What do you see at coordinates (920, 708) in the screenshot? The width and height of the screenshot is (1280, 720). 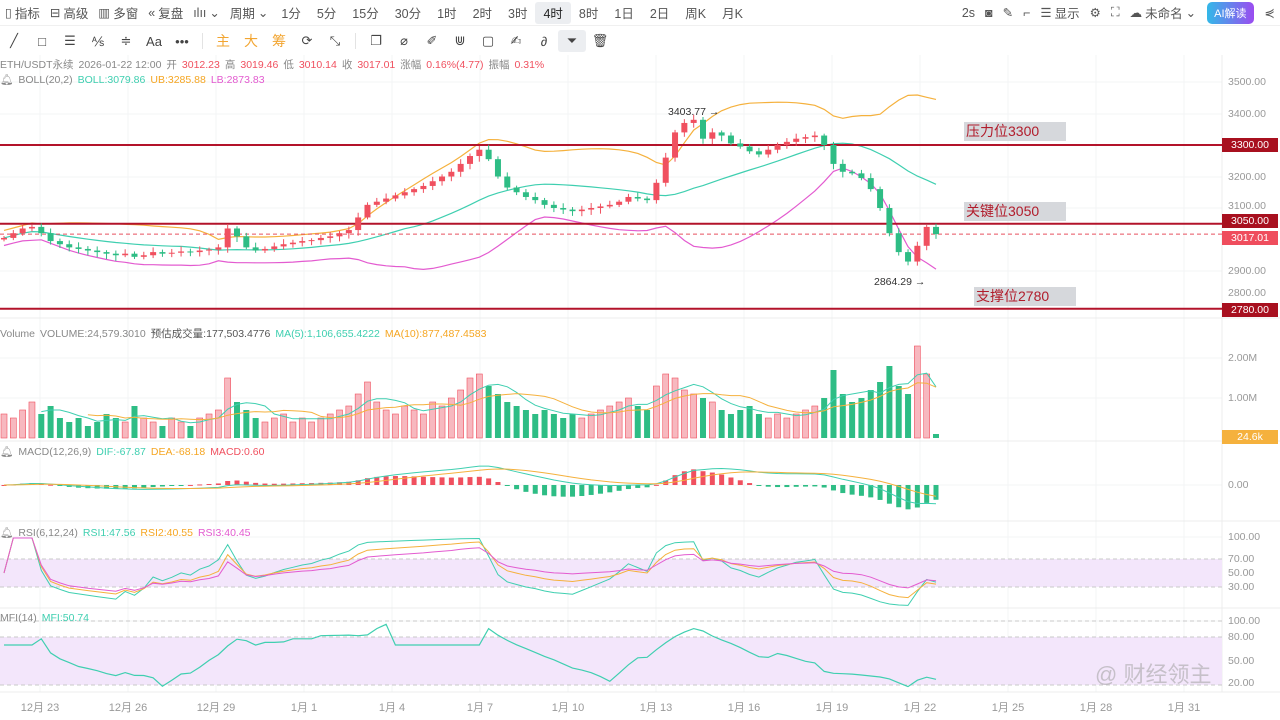 I see `date-label: 1月 22` at bounding box center [920, 708].